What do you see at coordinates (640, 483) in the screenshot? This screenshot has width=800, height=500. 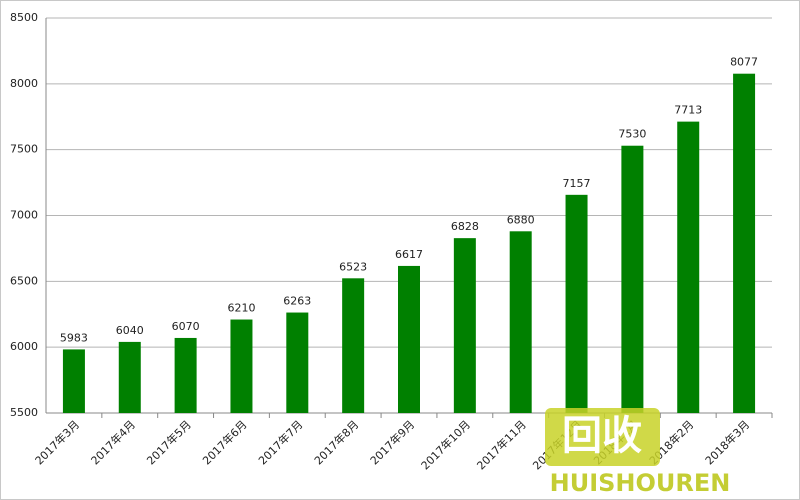 I see `watermark: HUISHOUREN` at bounding box center [640, 483].